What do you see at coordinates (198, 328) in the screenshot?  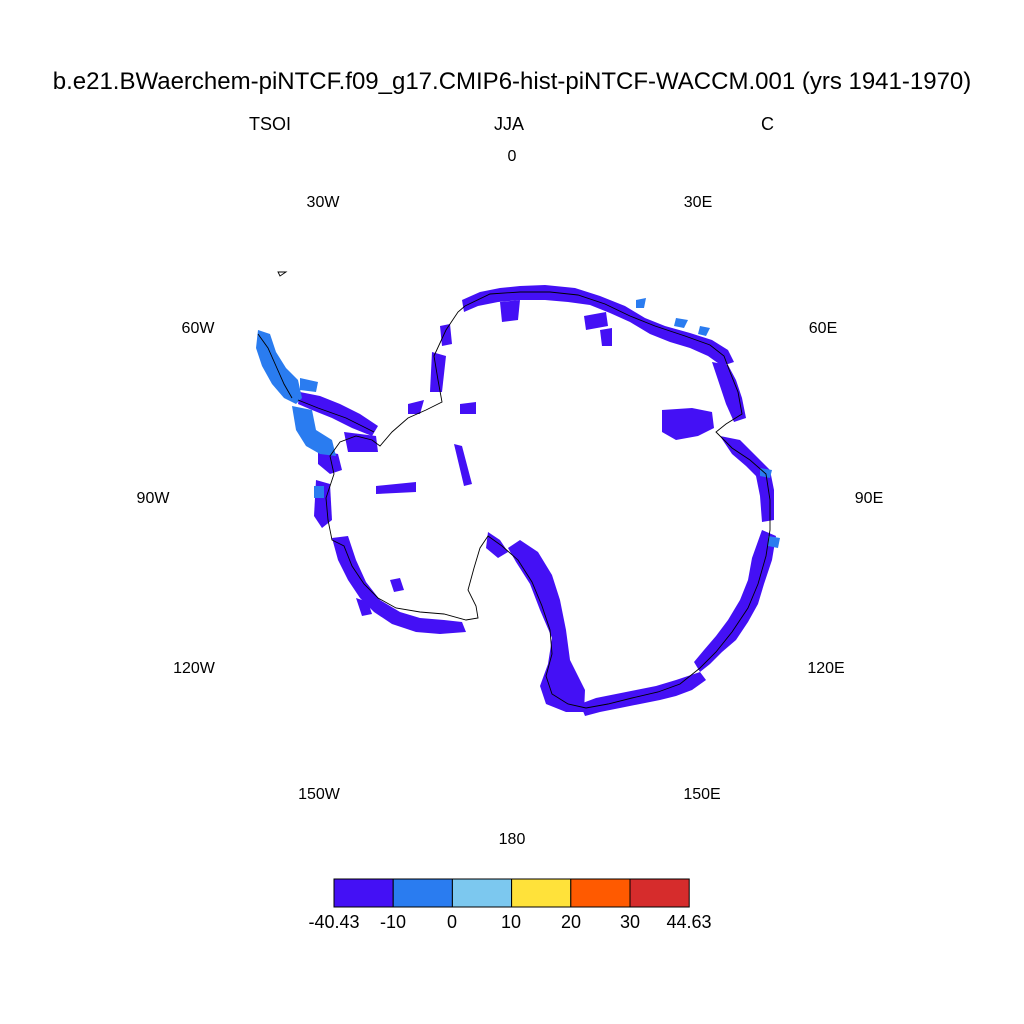 I see `lon-label-60w: 60W` at bounding box center [198, 328].